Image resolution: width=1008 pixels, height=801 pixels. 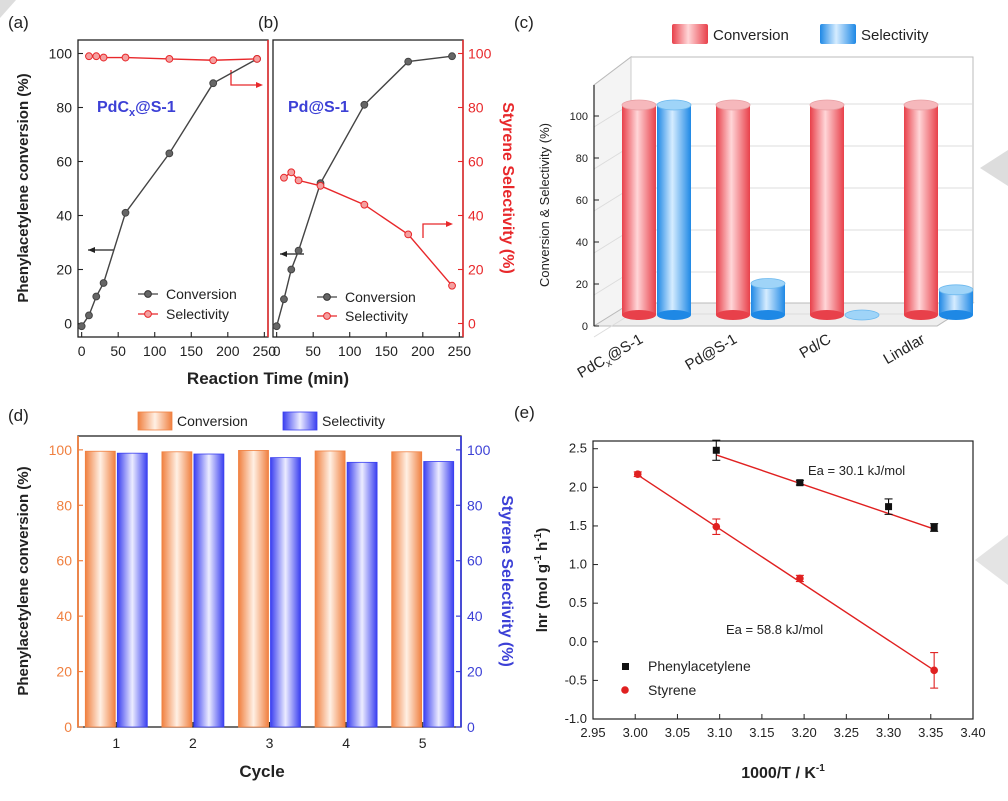 What do you see at coordinates (61, 450) in the screenshot?
I see `ytick-label-d-5: 100` at bounding box center [61, 450].